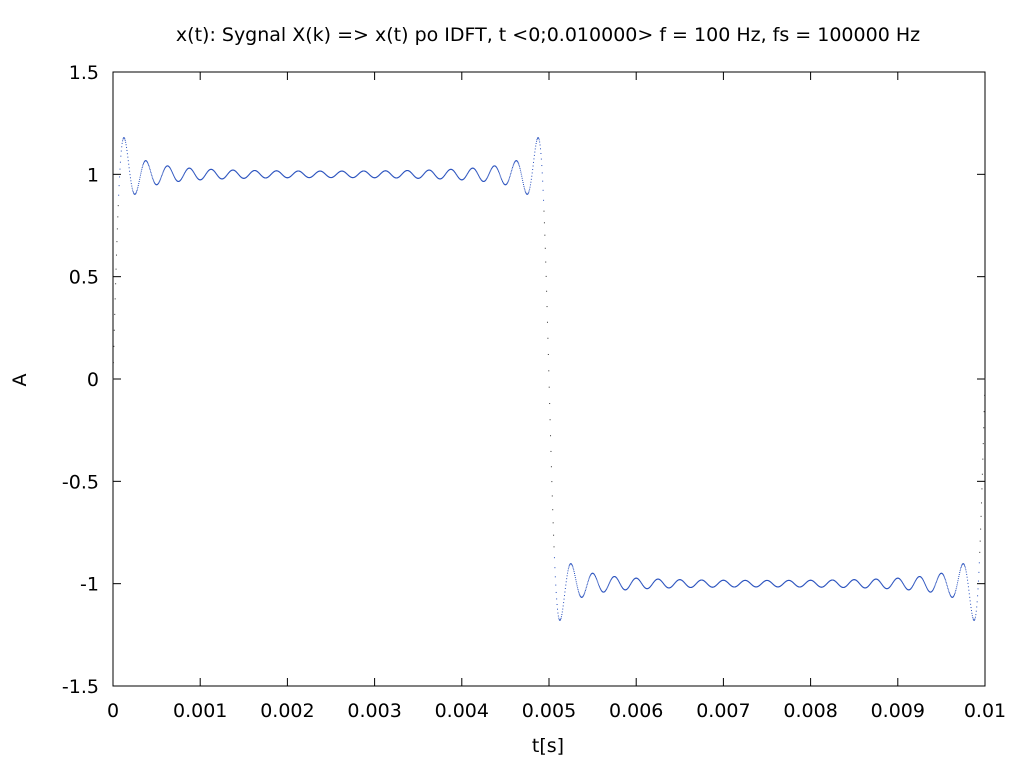 This screenshot has height=768, width=1024. Describe the element at coordinates (287, 711) in the screenshot. I see `x-tick-label: 0.002` at that location.